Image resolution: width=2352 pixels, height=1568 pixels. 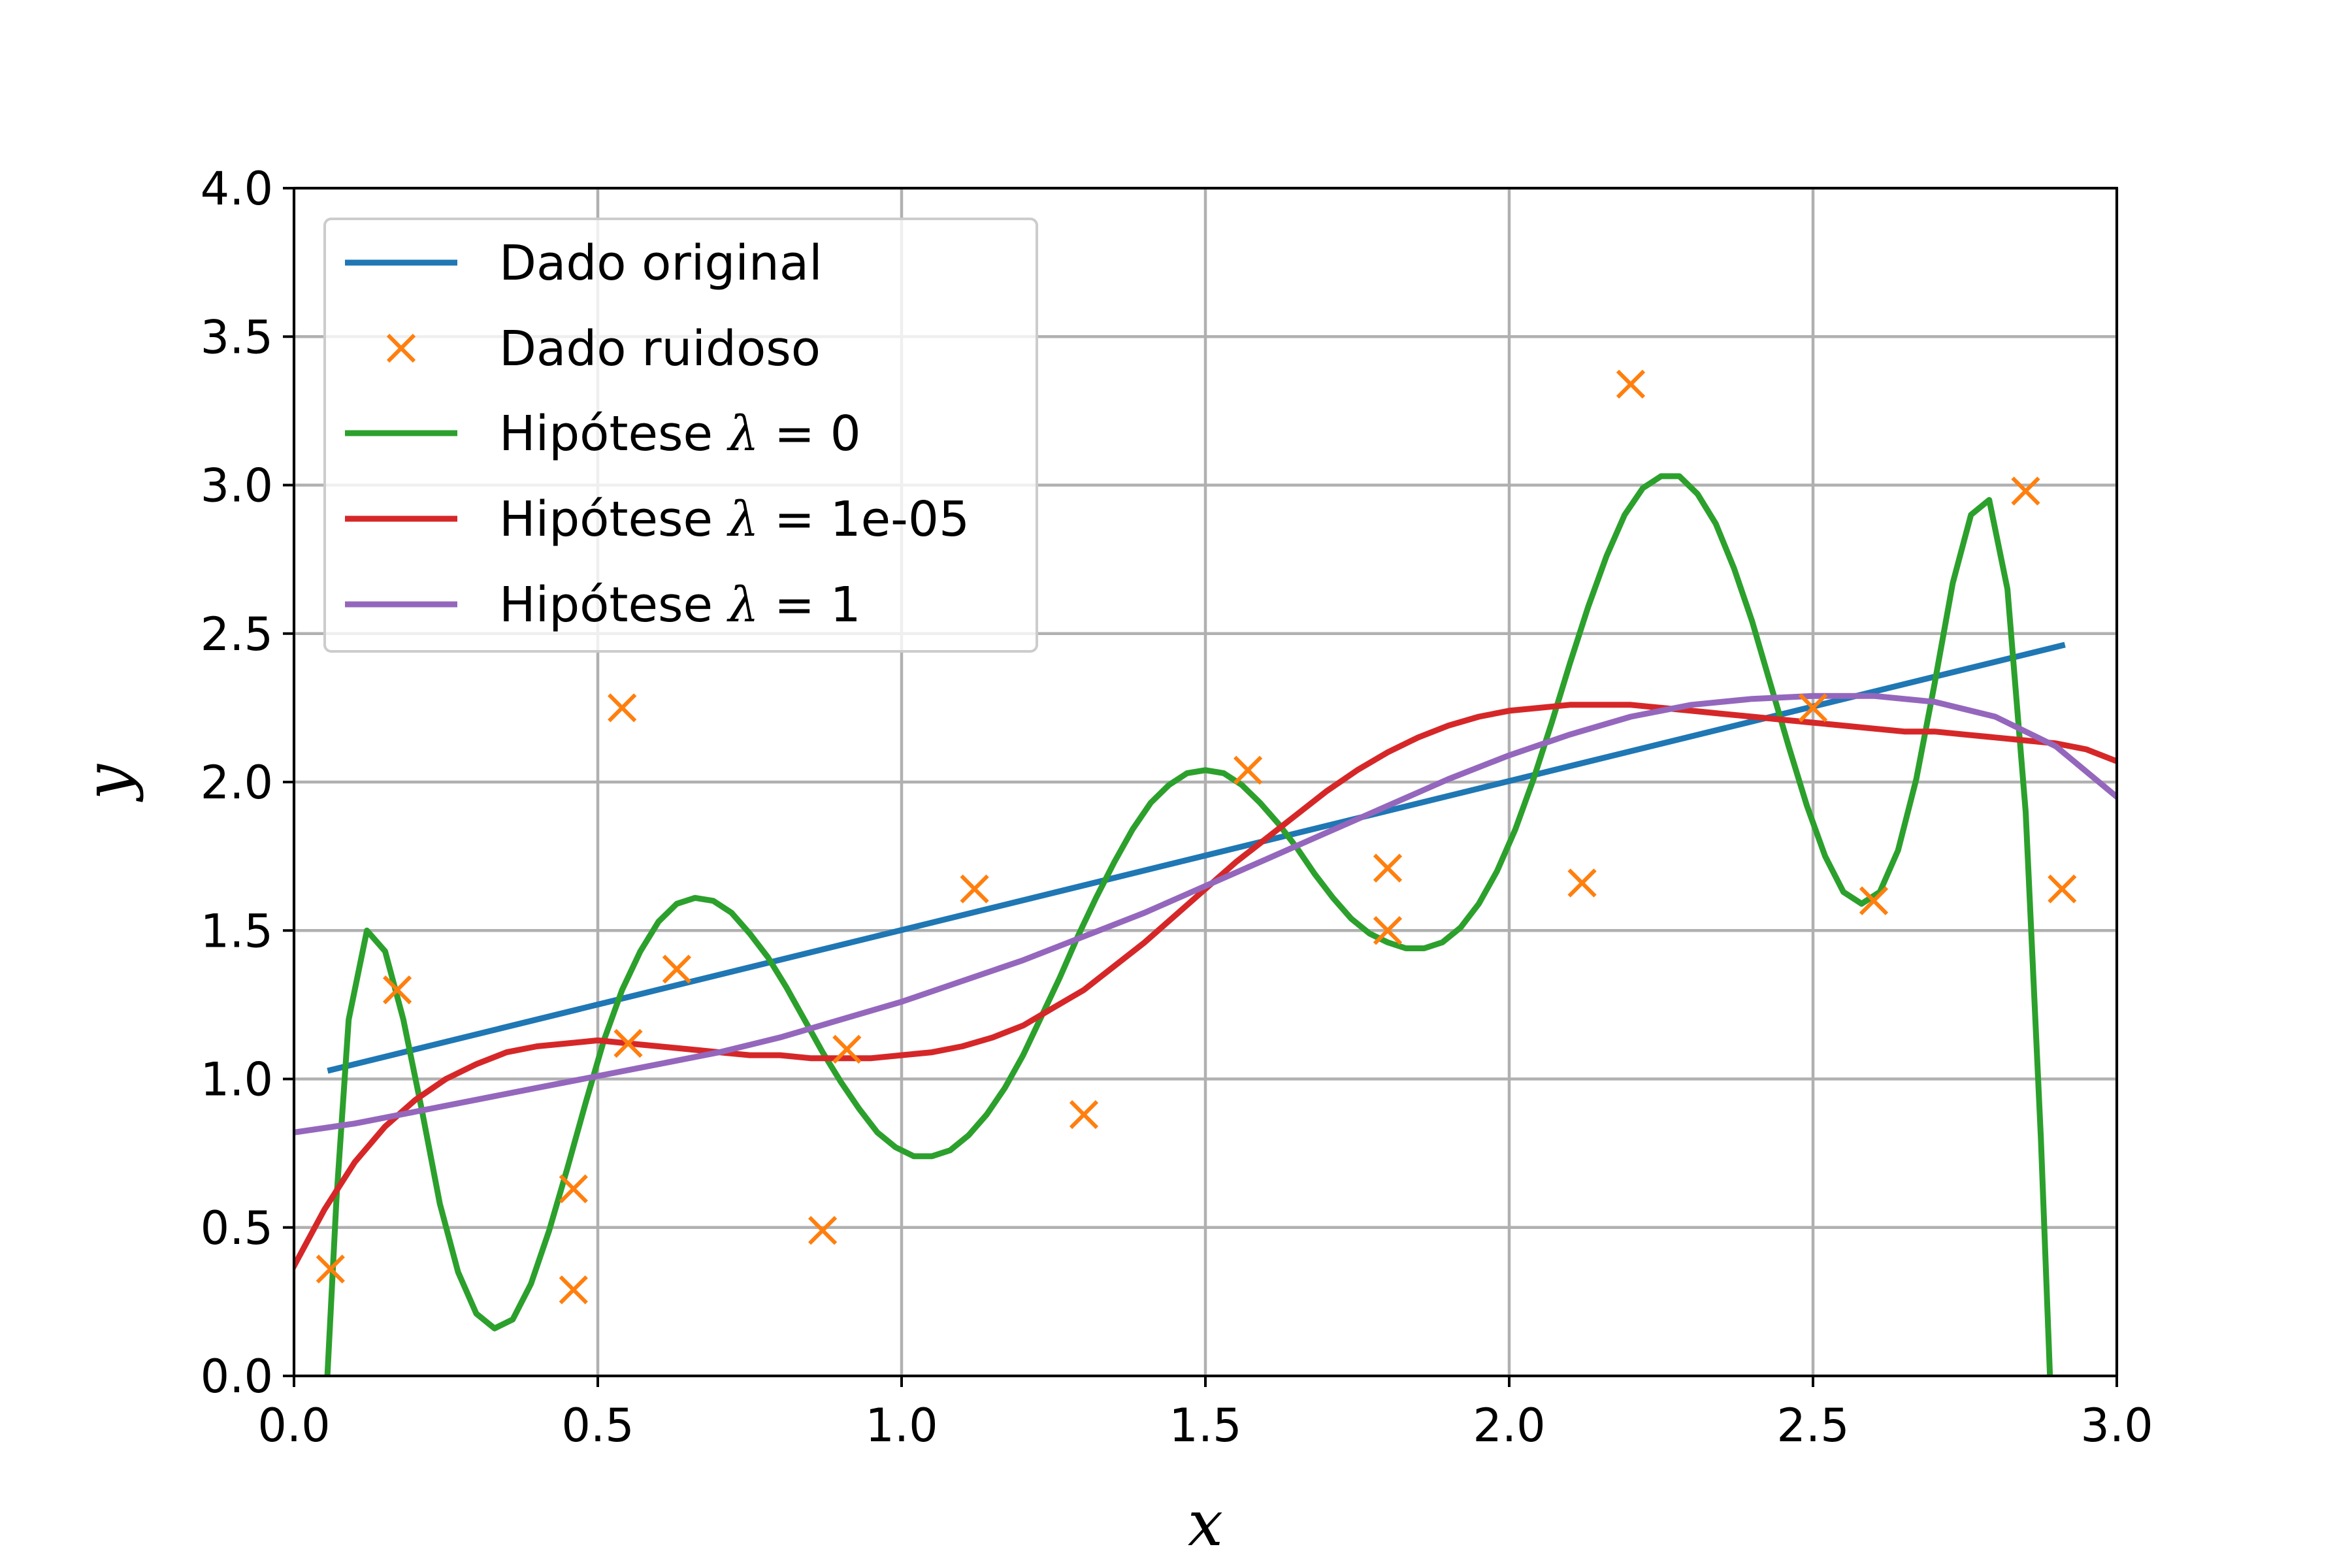 I want to click on y-tick-label: 0.0, so click(x=237, y=1376).